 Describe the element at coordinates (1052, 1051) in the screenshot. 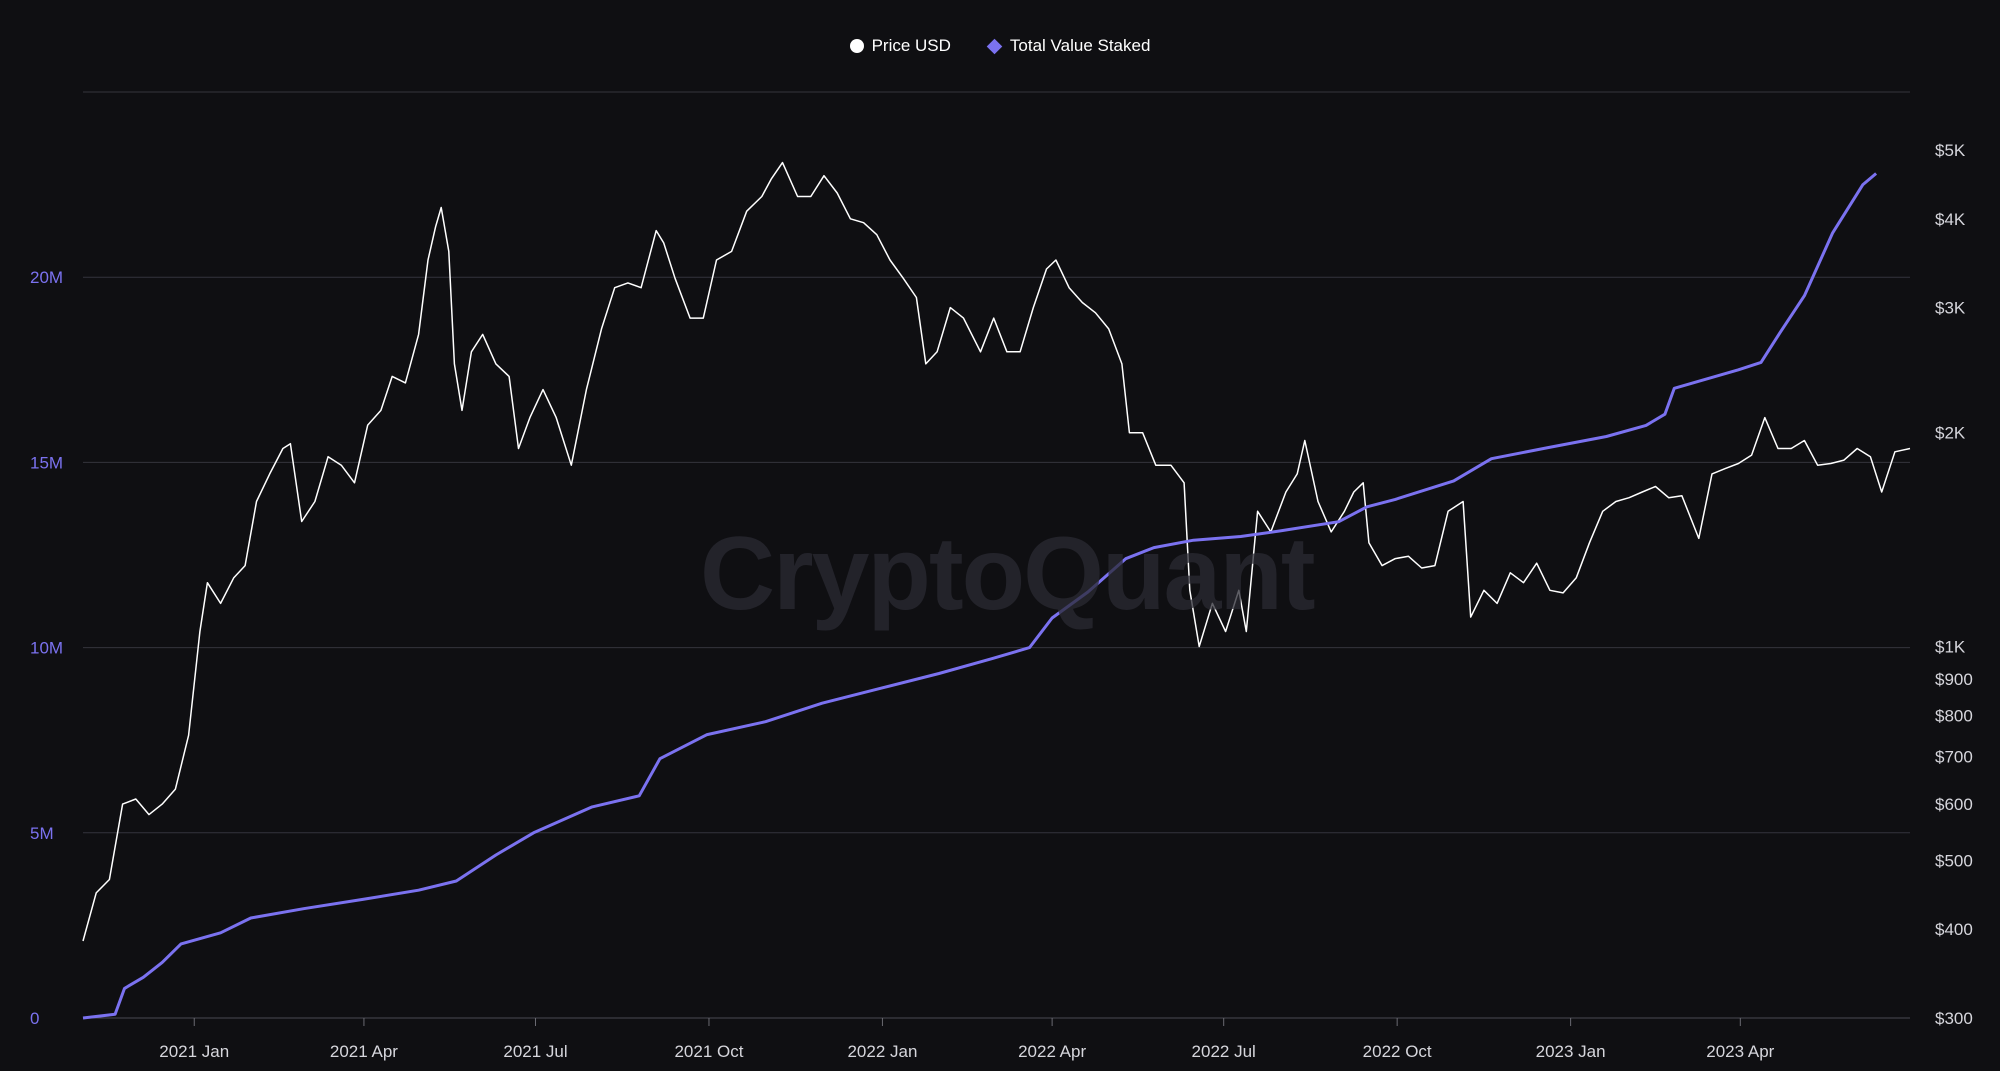

I see `x-tick-label: 2022 Apr` at that location.